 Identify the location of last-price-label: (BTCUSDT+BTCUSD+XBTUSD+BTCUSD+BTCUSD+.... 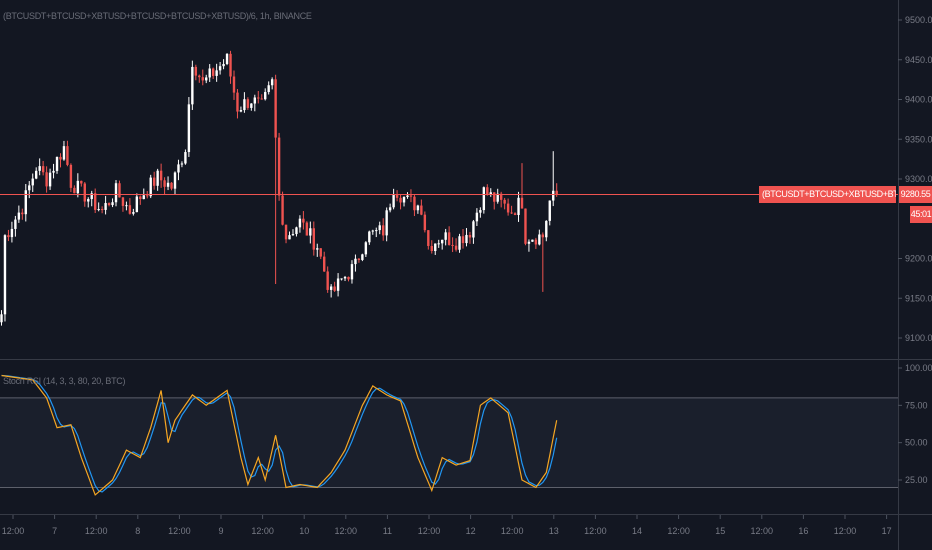
(827, 194).